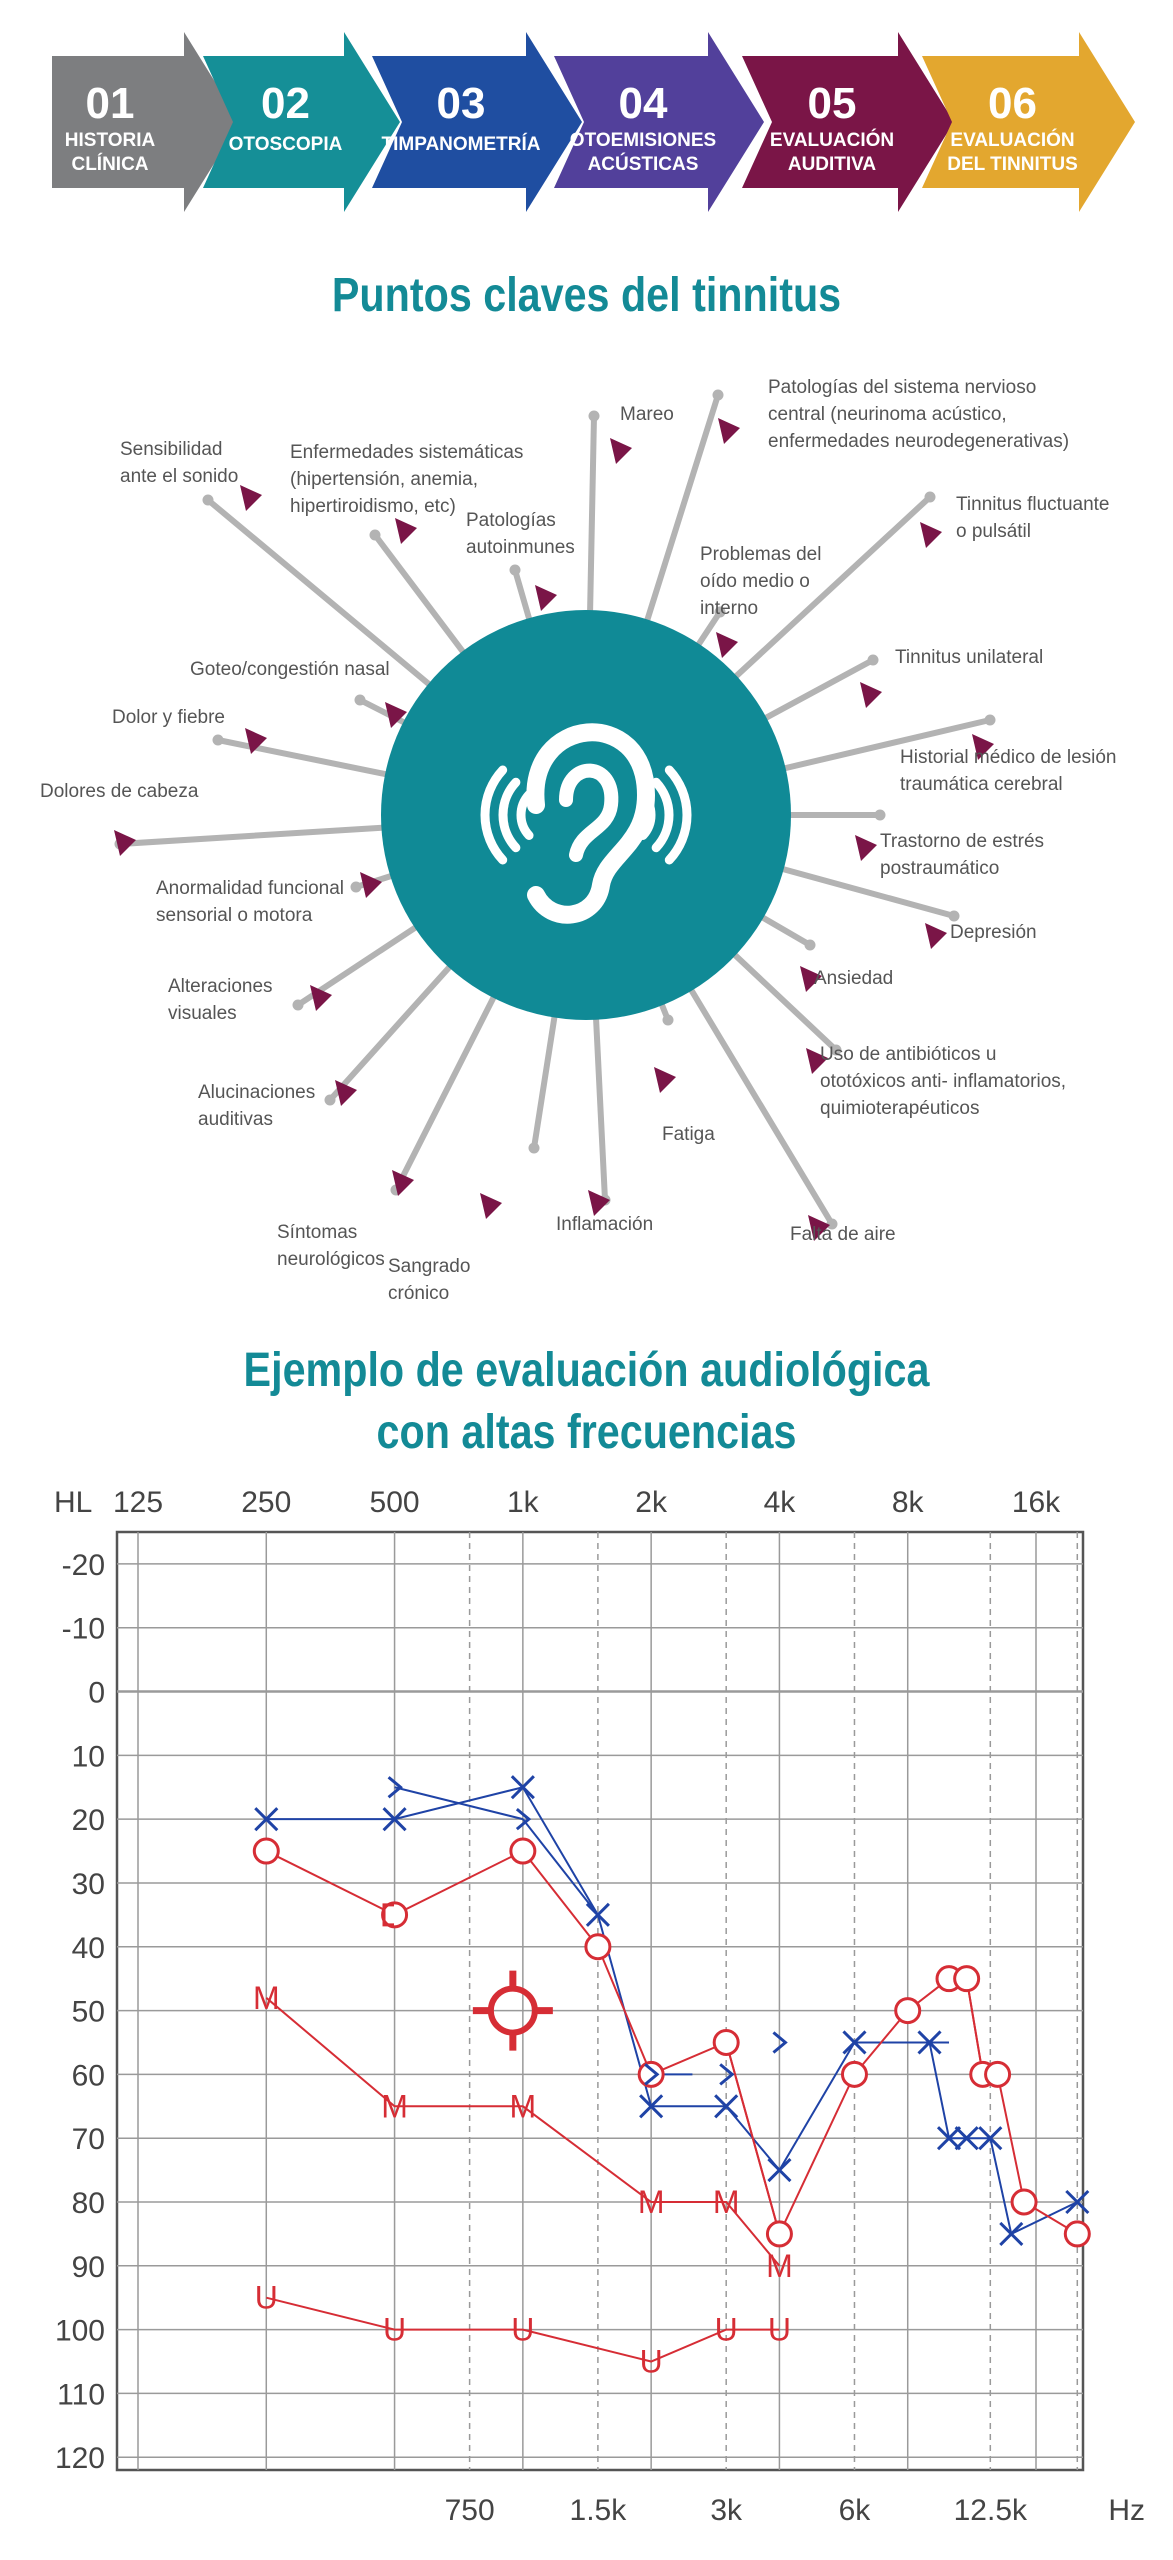  I want to click on series-X, so click(672, 2010).